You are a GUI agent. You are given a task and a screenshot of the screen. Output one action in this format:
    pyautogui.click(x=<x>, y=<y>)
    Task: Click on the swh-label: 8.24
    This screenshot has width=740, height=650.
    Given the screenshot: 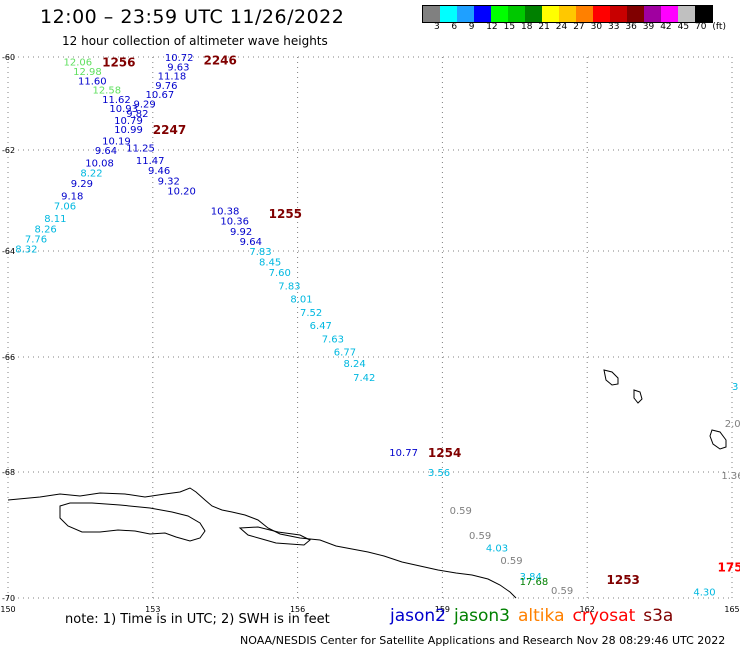 What is the action you would take?
    pyautogui.click(x=354, y=364)
    